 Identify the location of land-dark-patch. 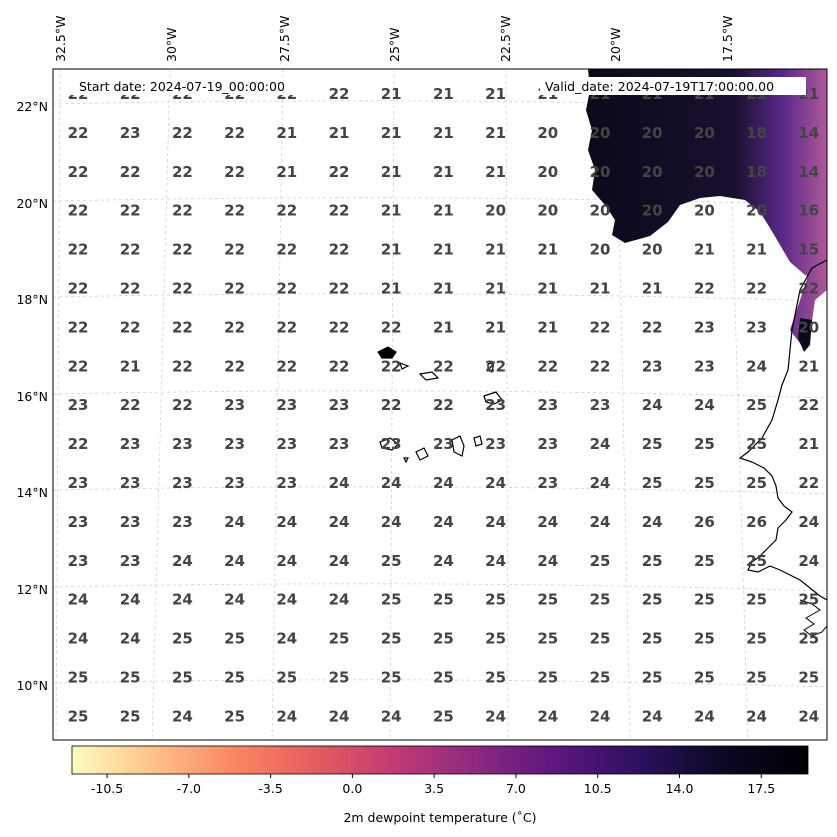
(805, 335).